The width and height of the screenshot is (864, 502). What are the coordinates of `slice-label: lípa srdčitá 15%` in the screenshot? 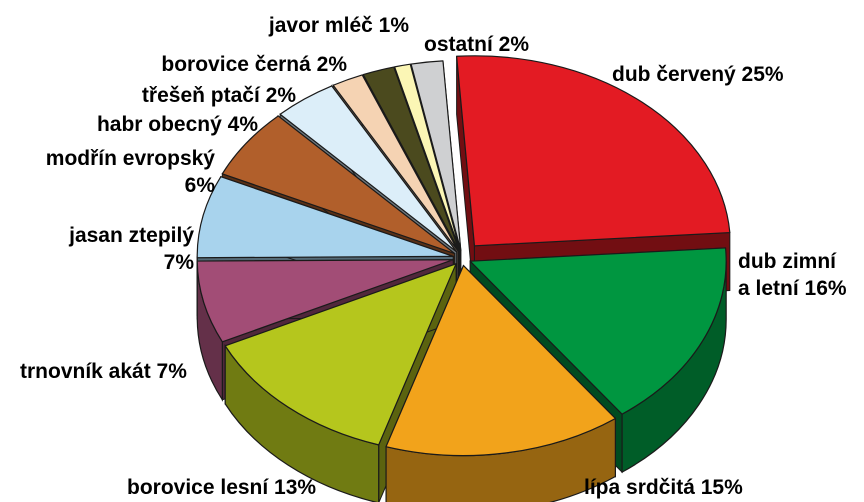 It's located at (663, 487).